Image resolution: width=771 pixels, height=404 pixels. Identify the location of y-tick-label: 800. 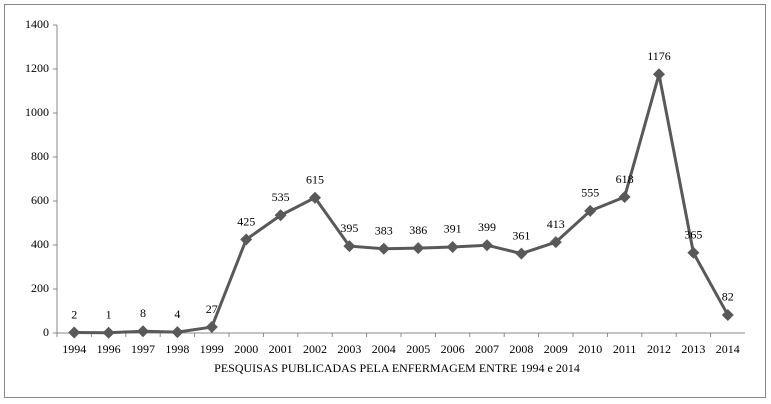
(40, 156).